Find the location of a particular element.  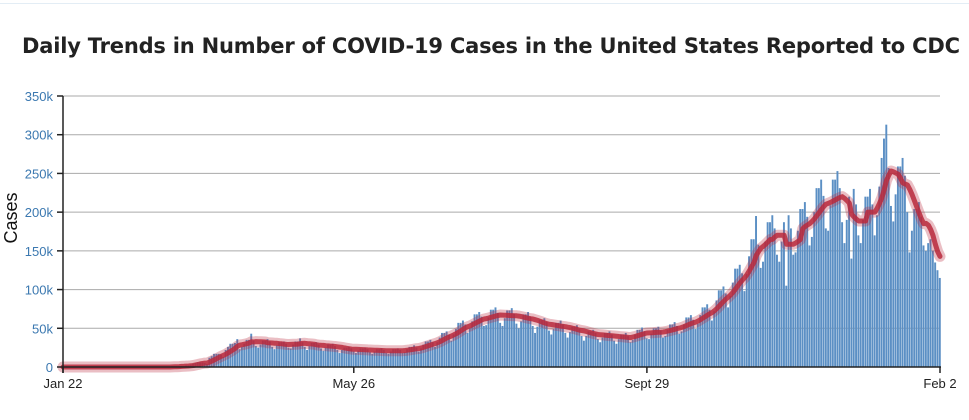

top-border is located at coordinates (484, 2).